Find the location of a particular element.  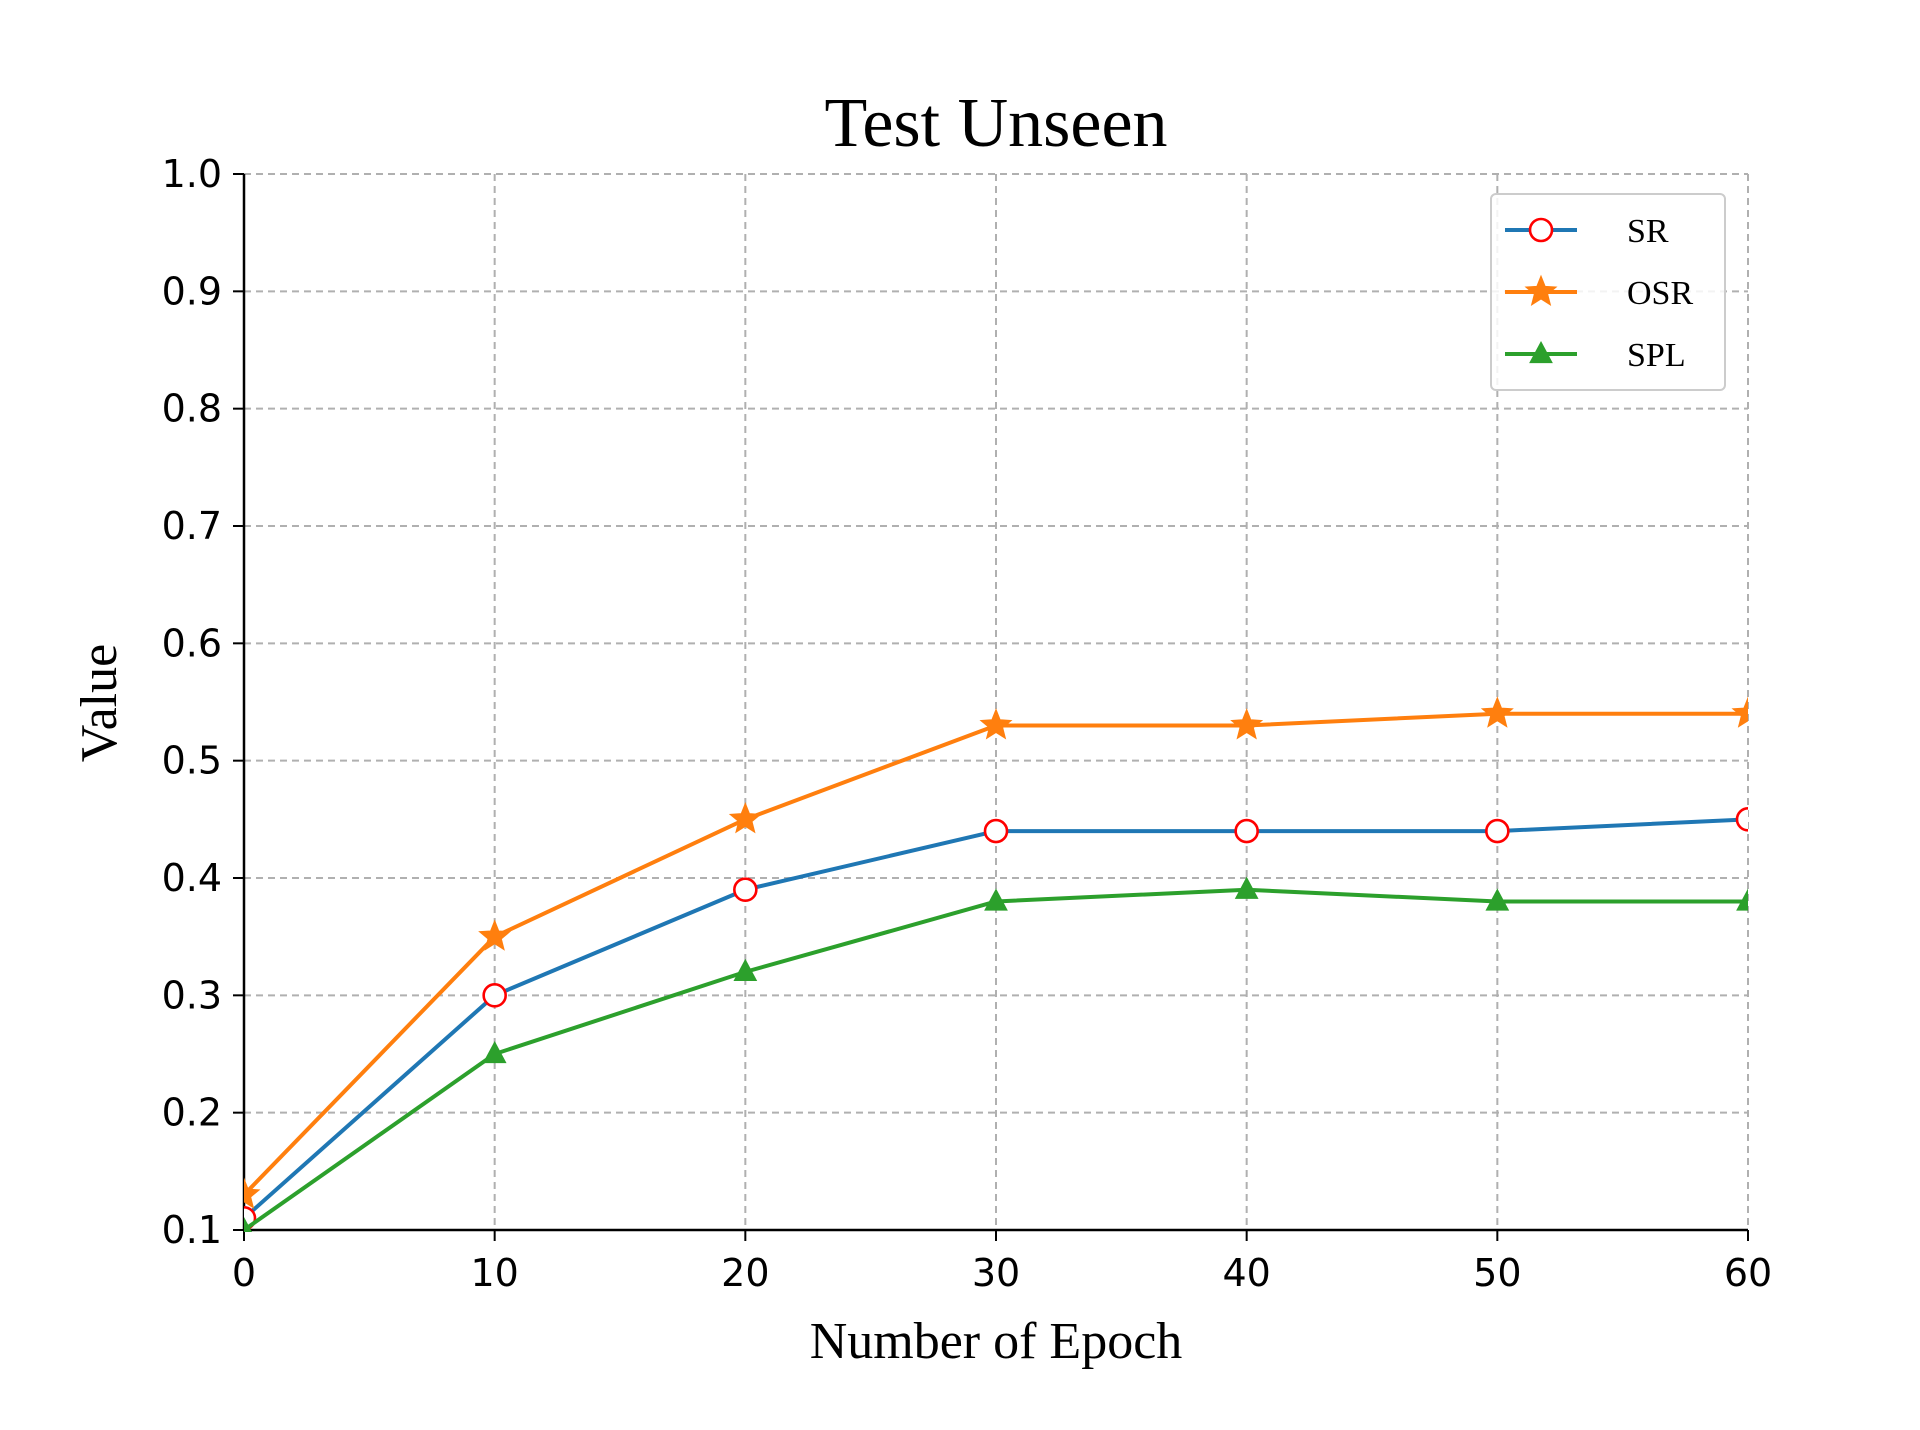

x-tick-label: 0 is located at coordinates (244, 1273).